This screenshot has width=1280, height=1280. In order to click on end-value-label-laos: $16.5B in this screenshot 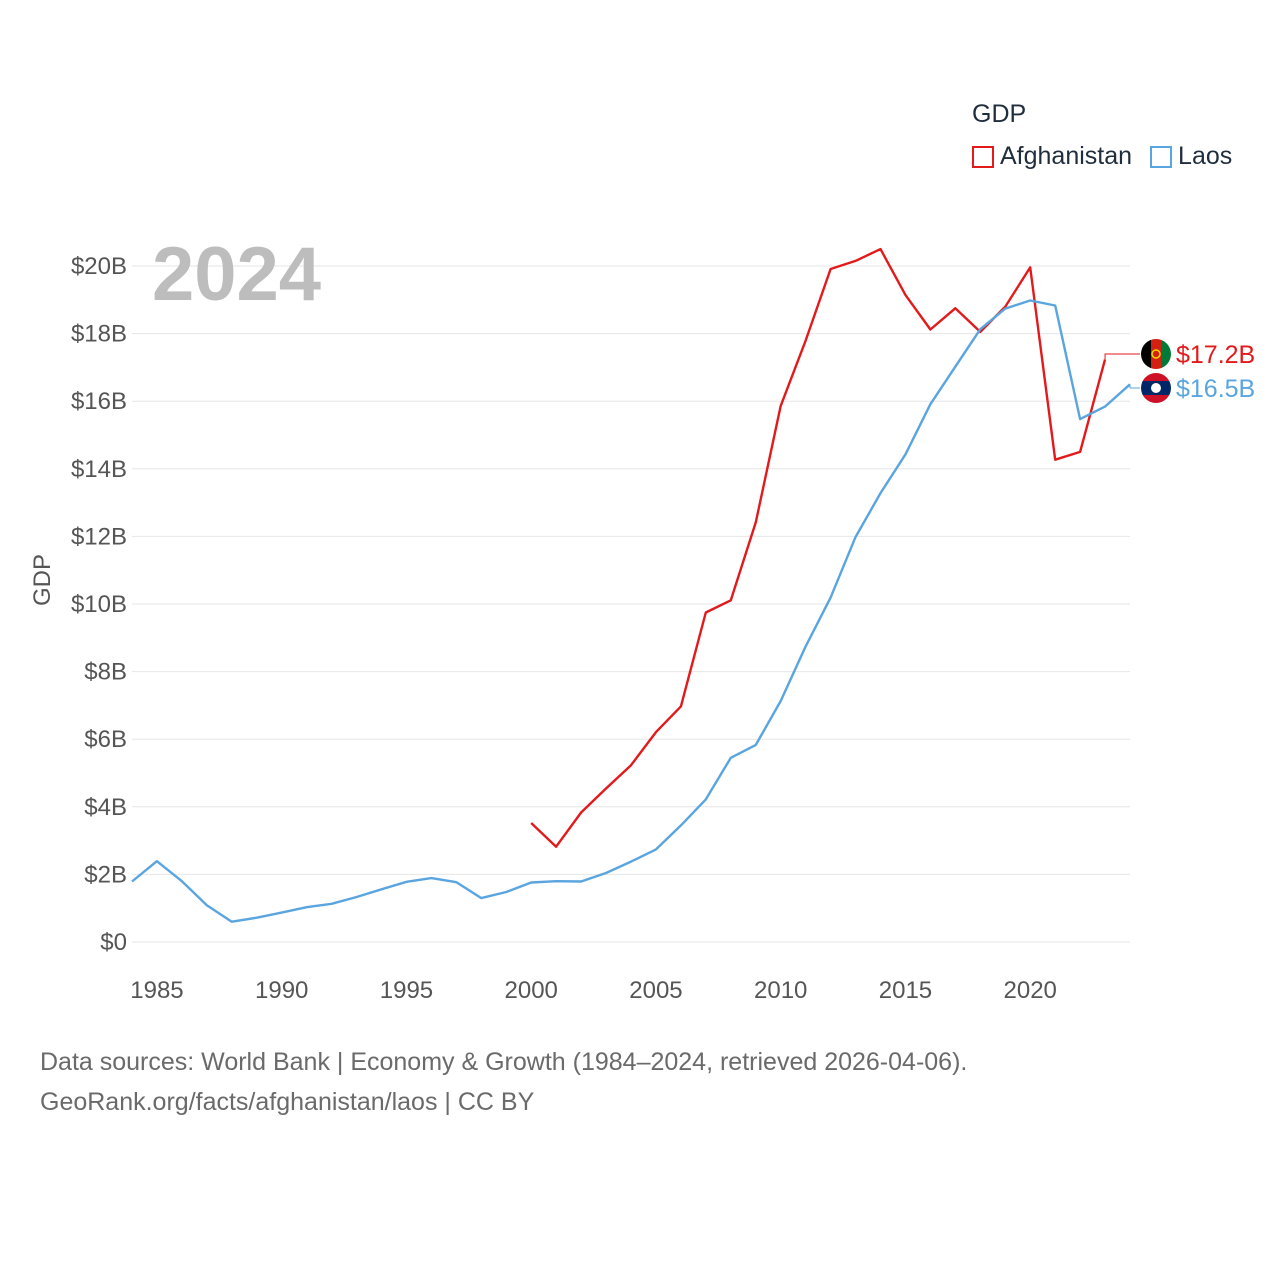, I will do `click(1215, 389)`.